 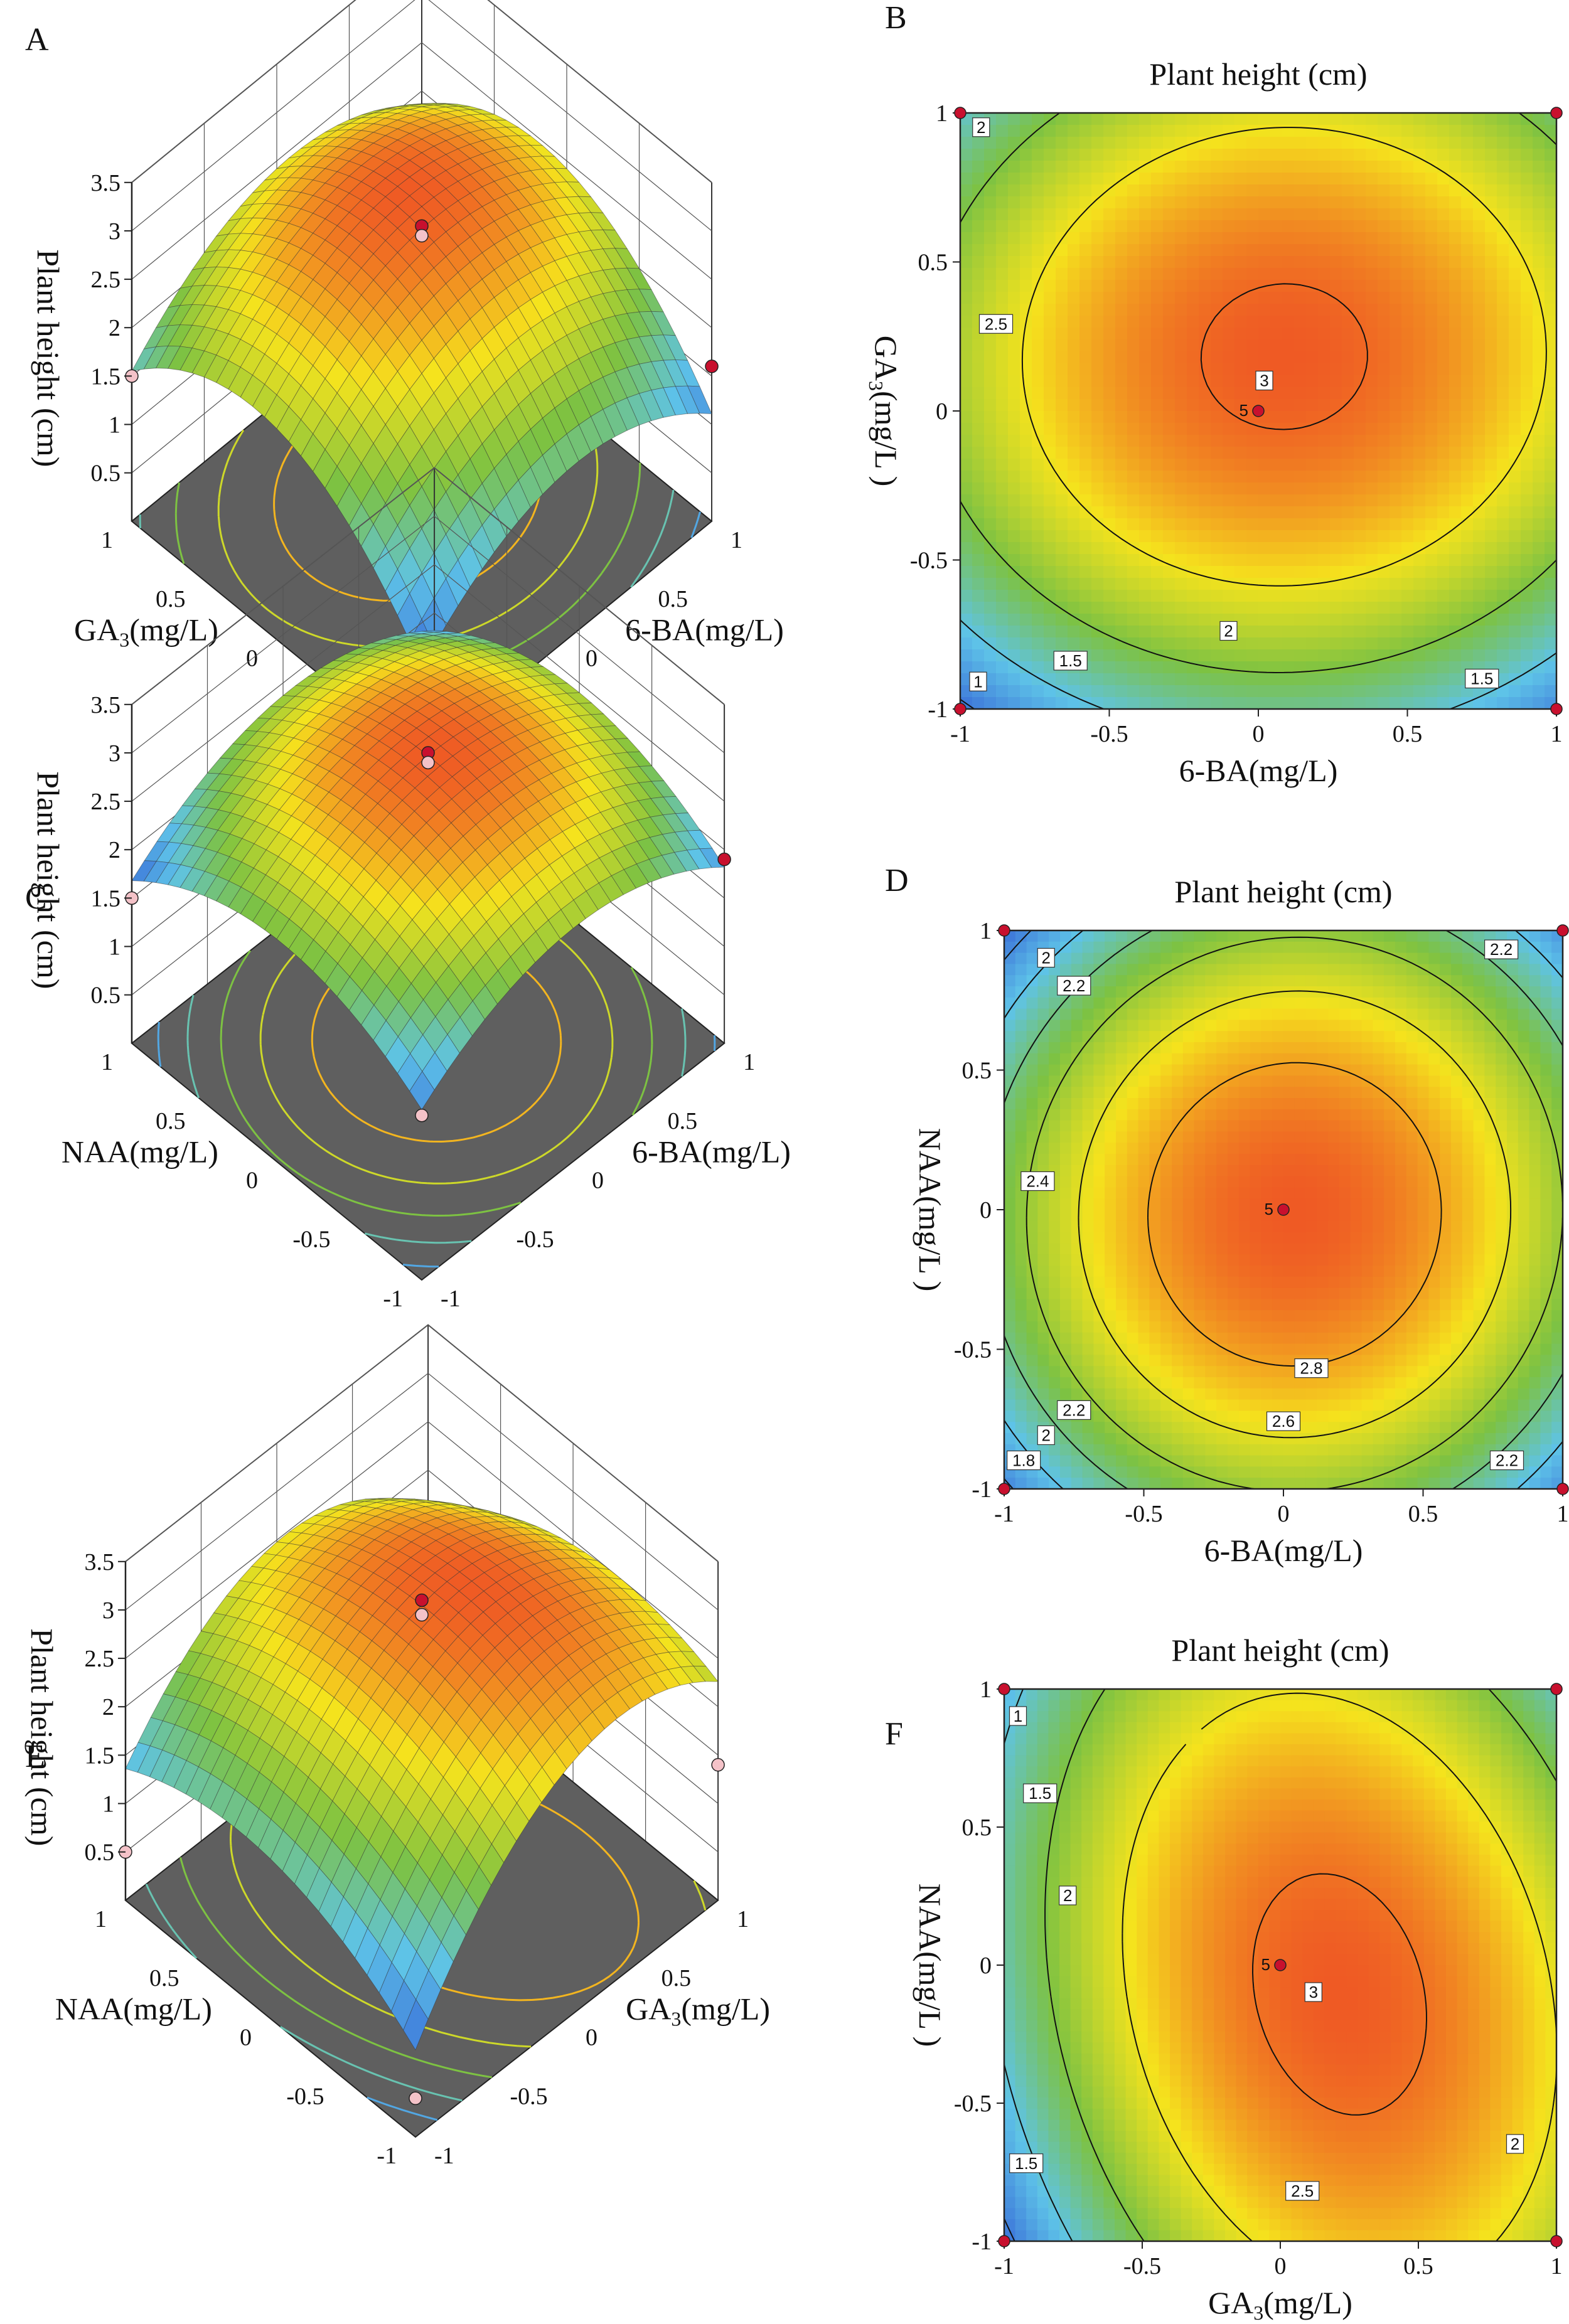 I want to click on center-point-count: 5, so click(x=1244, y=410).